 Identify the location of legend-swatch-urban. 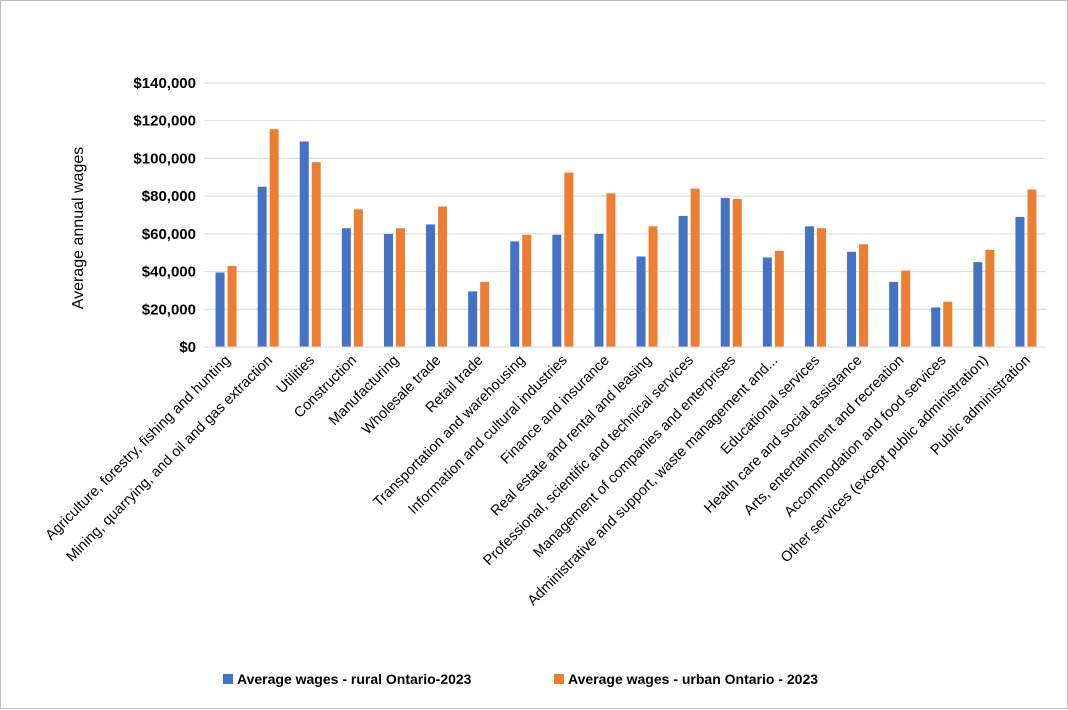
(559, 679).